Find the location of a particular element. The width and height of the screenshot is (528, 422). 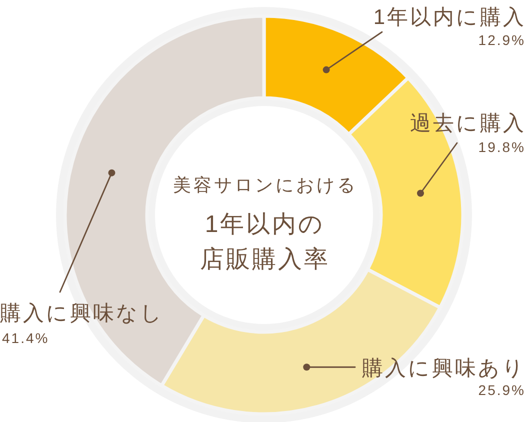

value-label: 12.9% is located at coordinates (502, 40).